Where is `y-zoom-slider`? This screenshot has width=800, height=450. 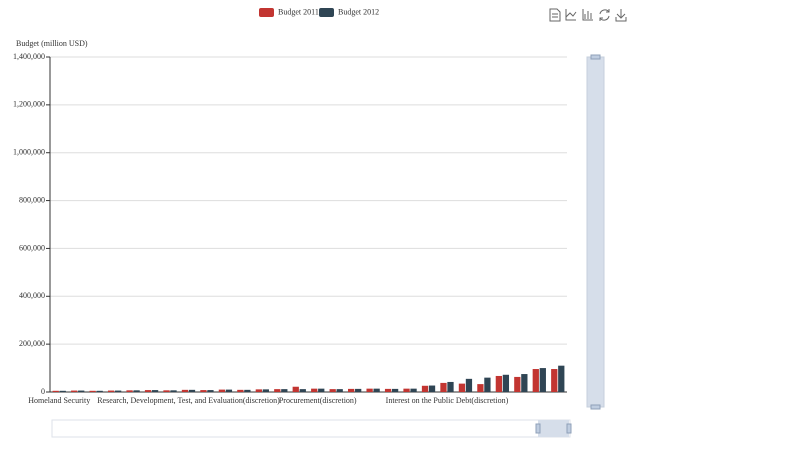
y-zoom-slider is located at coordinates (595, 232).